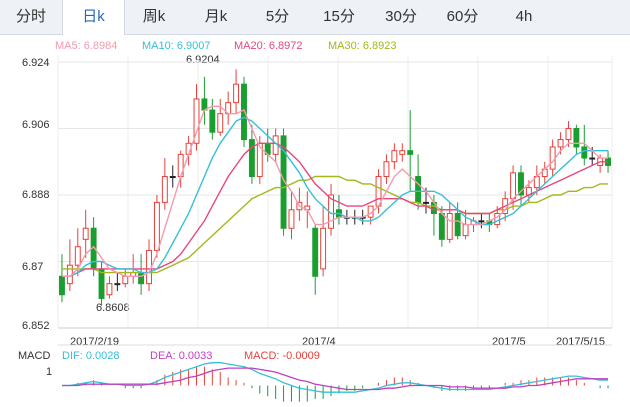 This screenshot has height=407, width=630. I want to click on y-tick-label: 6.924, so click(36, 63).